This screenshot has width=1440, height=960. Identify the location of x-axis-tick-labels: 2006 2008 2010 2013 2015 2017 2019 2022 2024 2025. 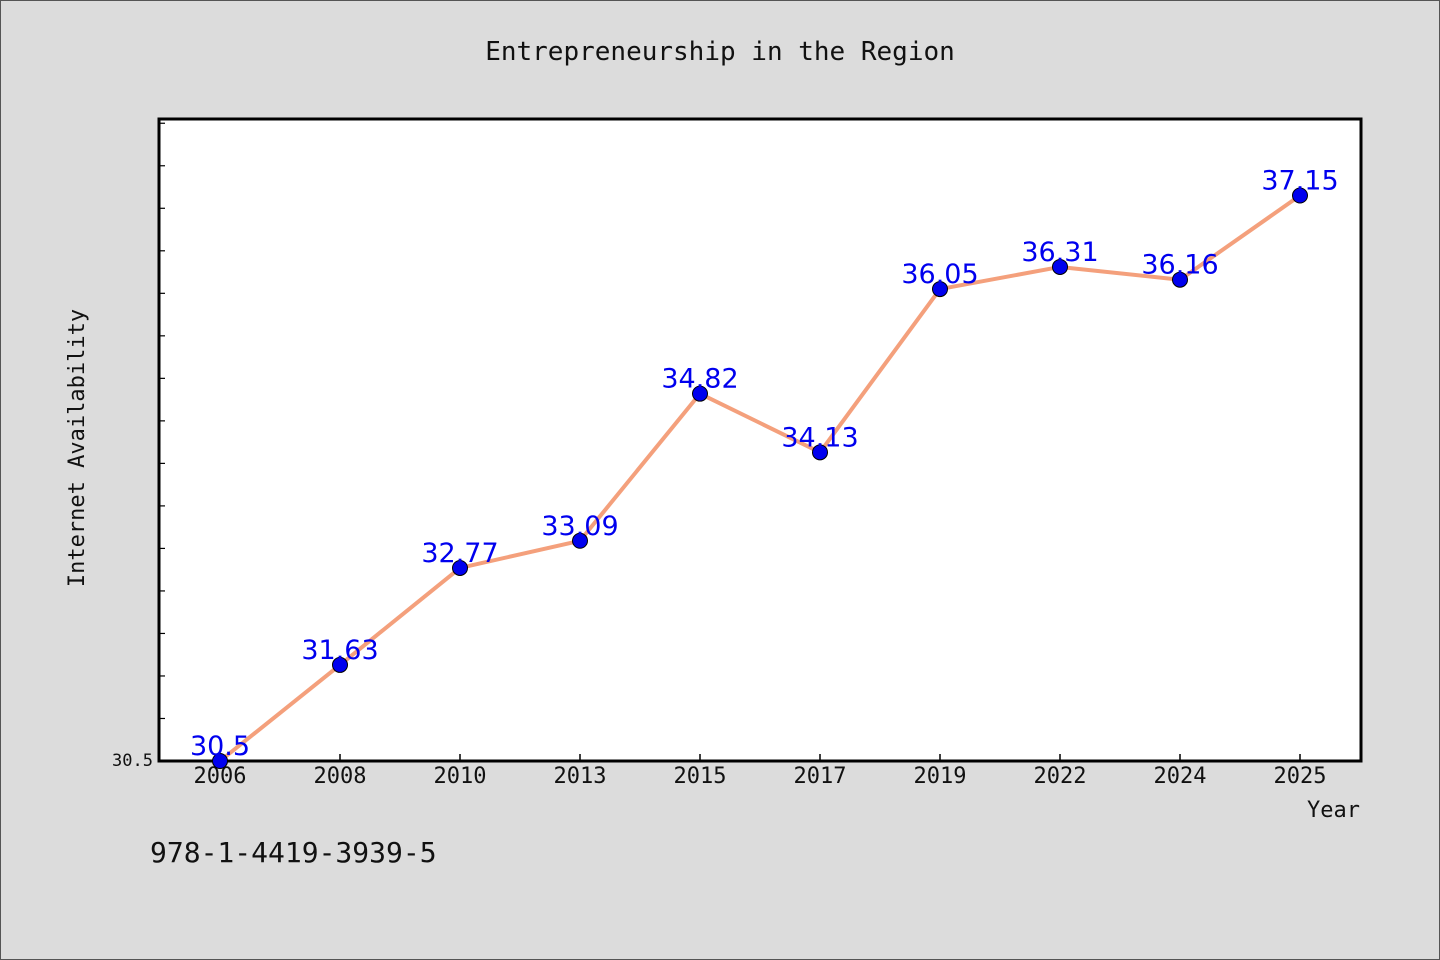
(760, 776).